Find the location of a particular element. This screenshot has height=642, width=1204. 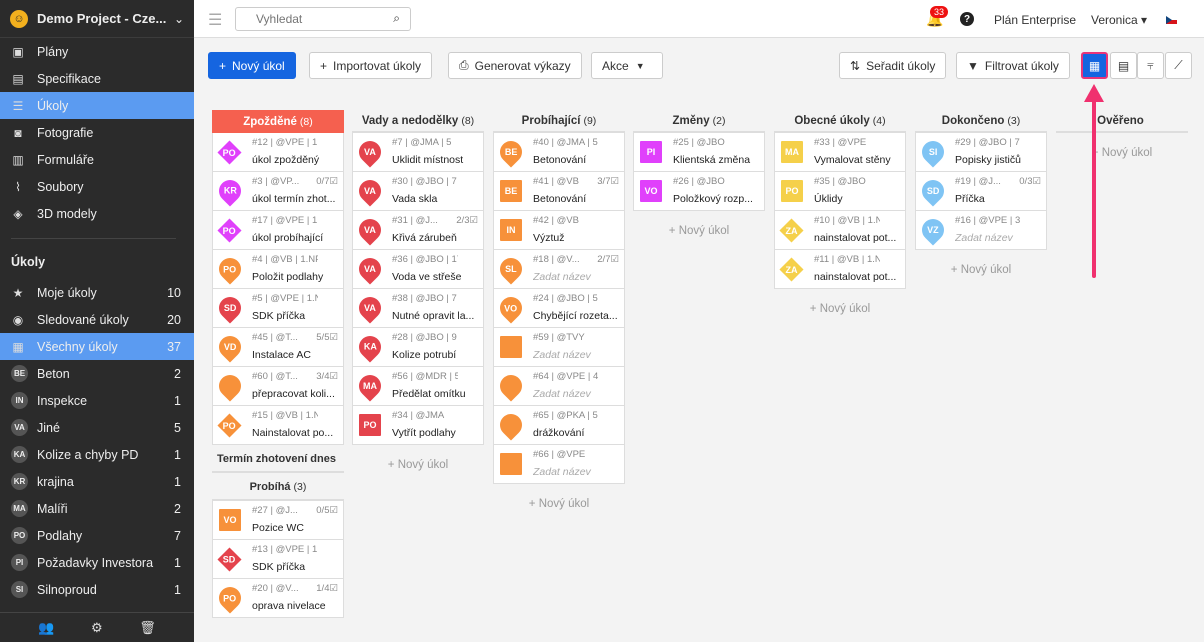

trash-icon: 🗑 is located at coordinates (147, 627).